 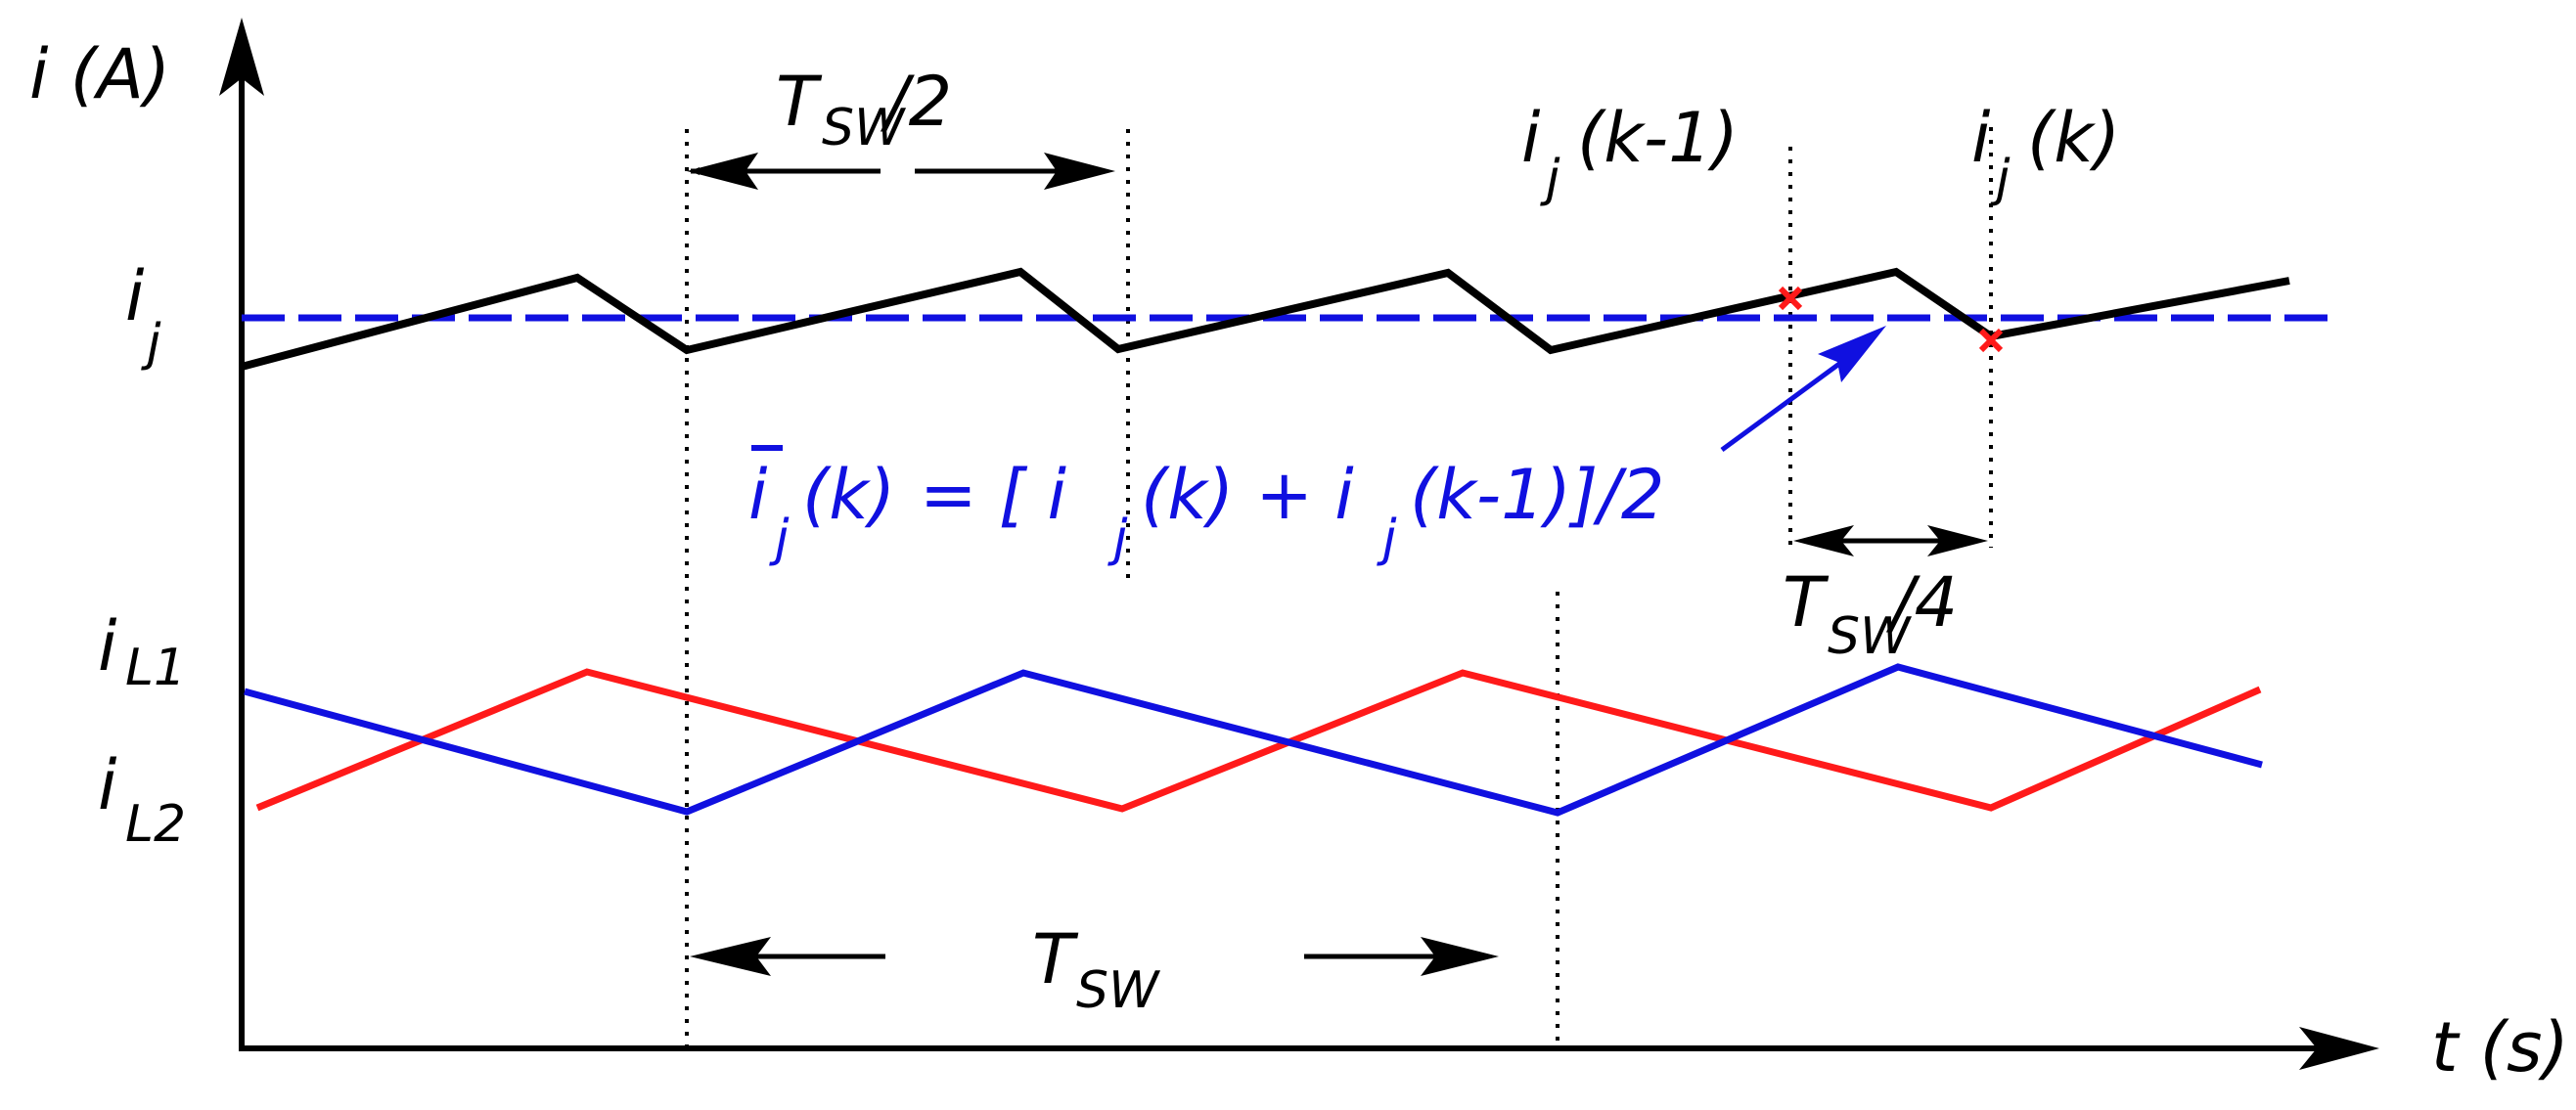 What do you see at coordinates (1921, 602) in the screenshot?
I see `svg-text: /4` at bounding box center [1921, 602].